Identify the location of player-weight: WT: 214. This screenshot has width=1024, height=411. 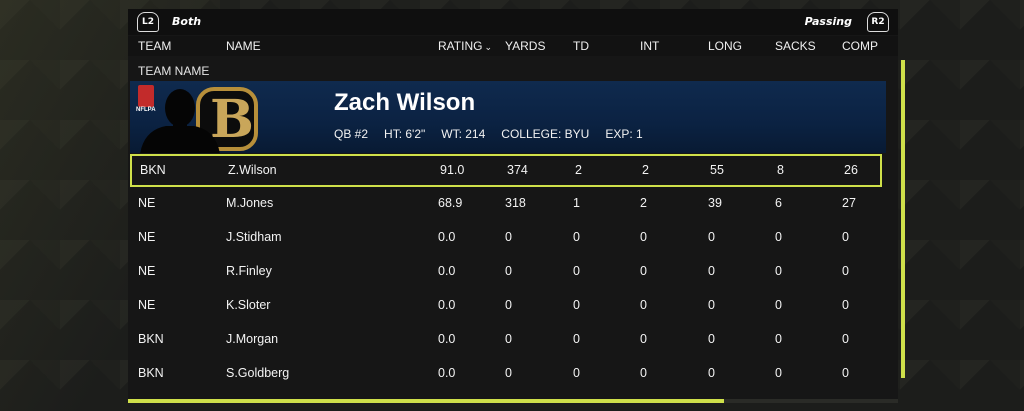
(463, 134).